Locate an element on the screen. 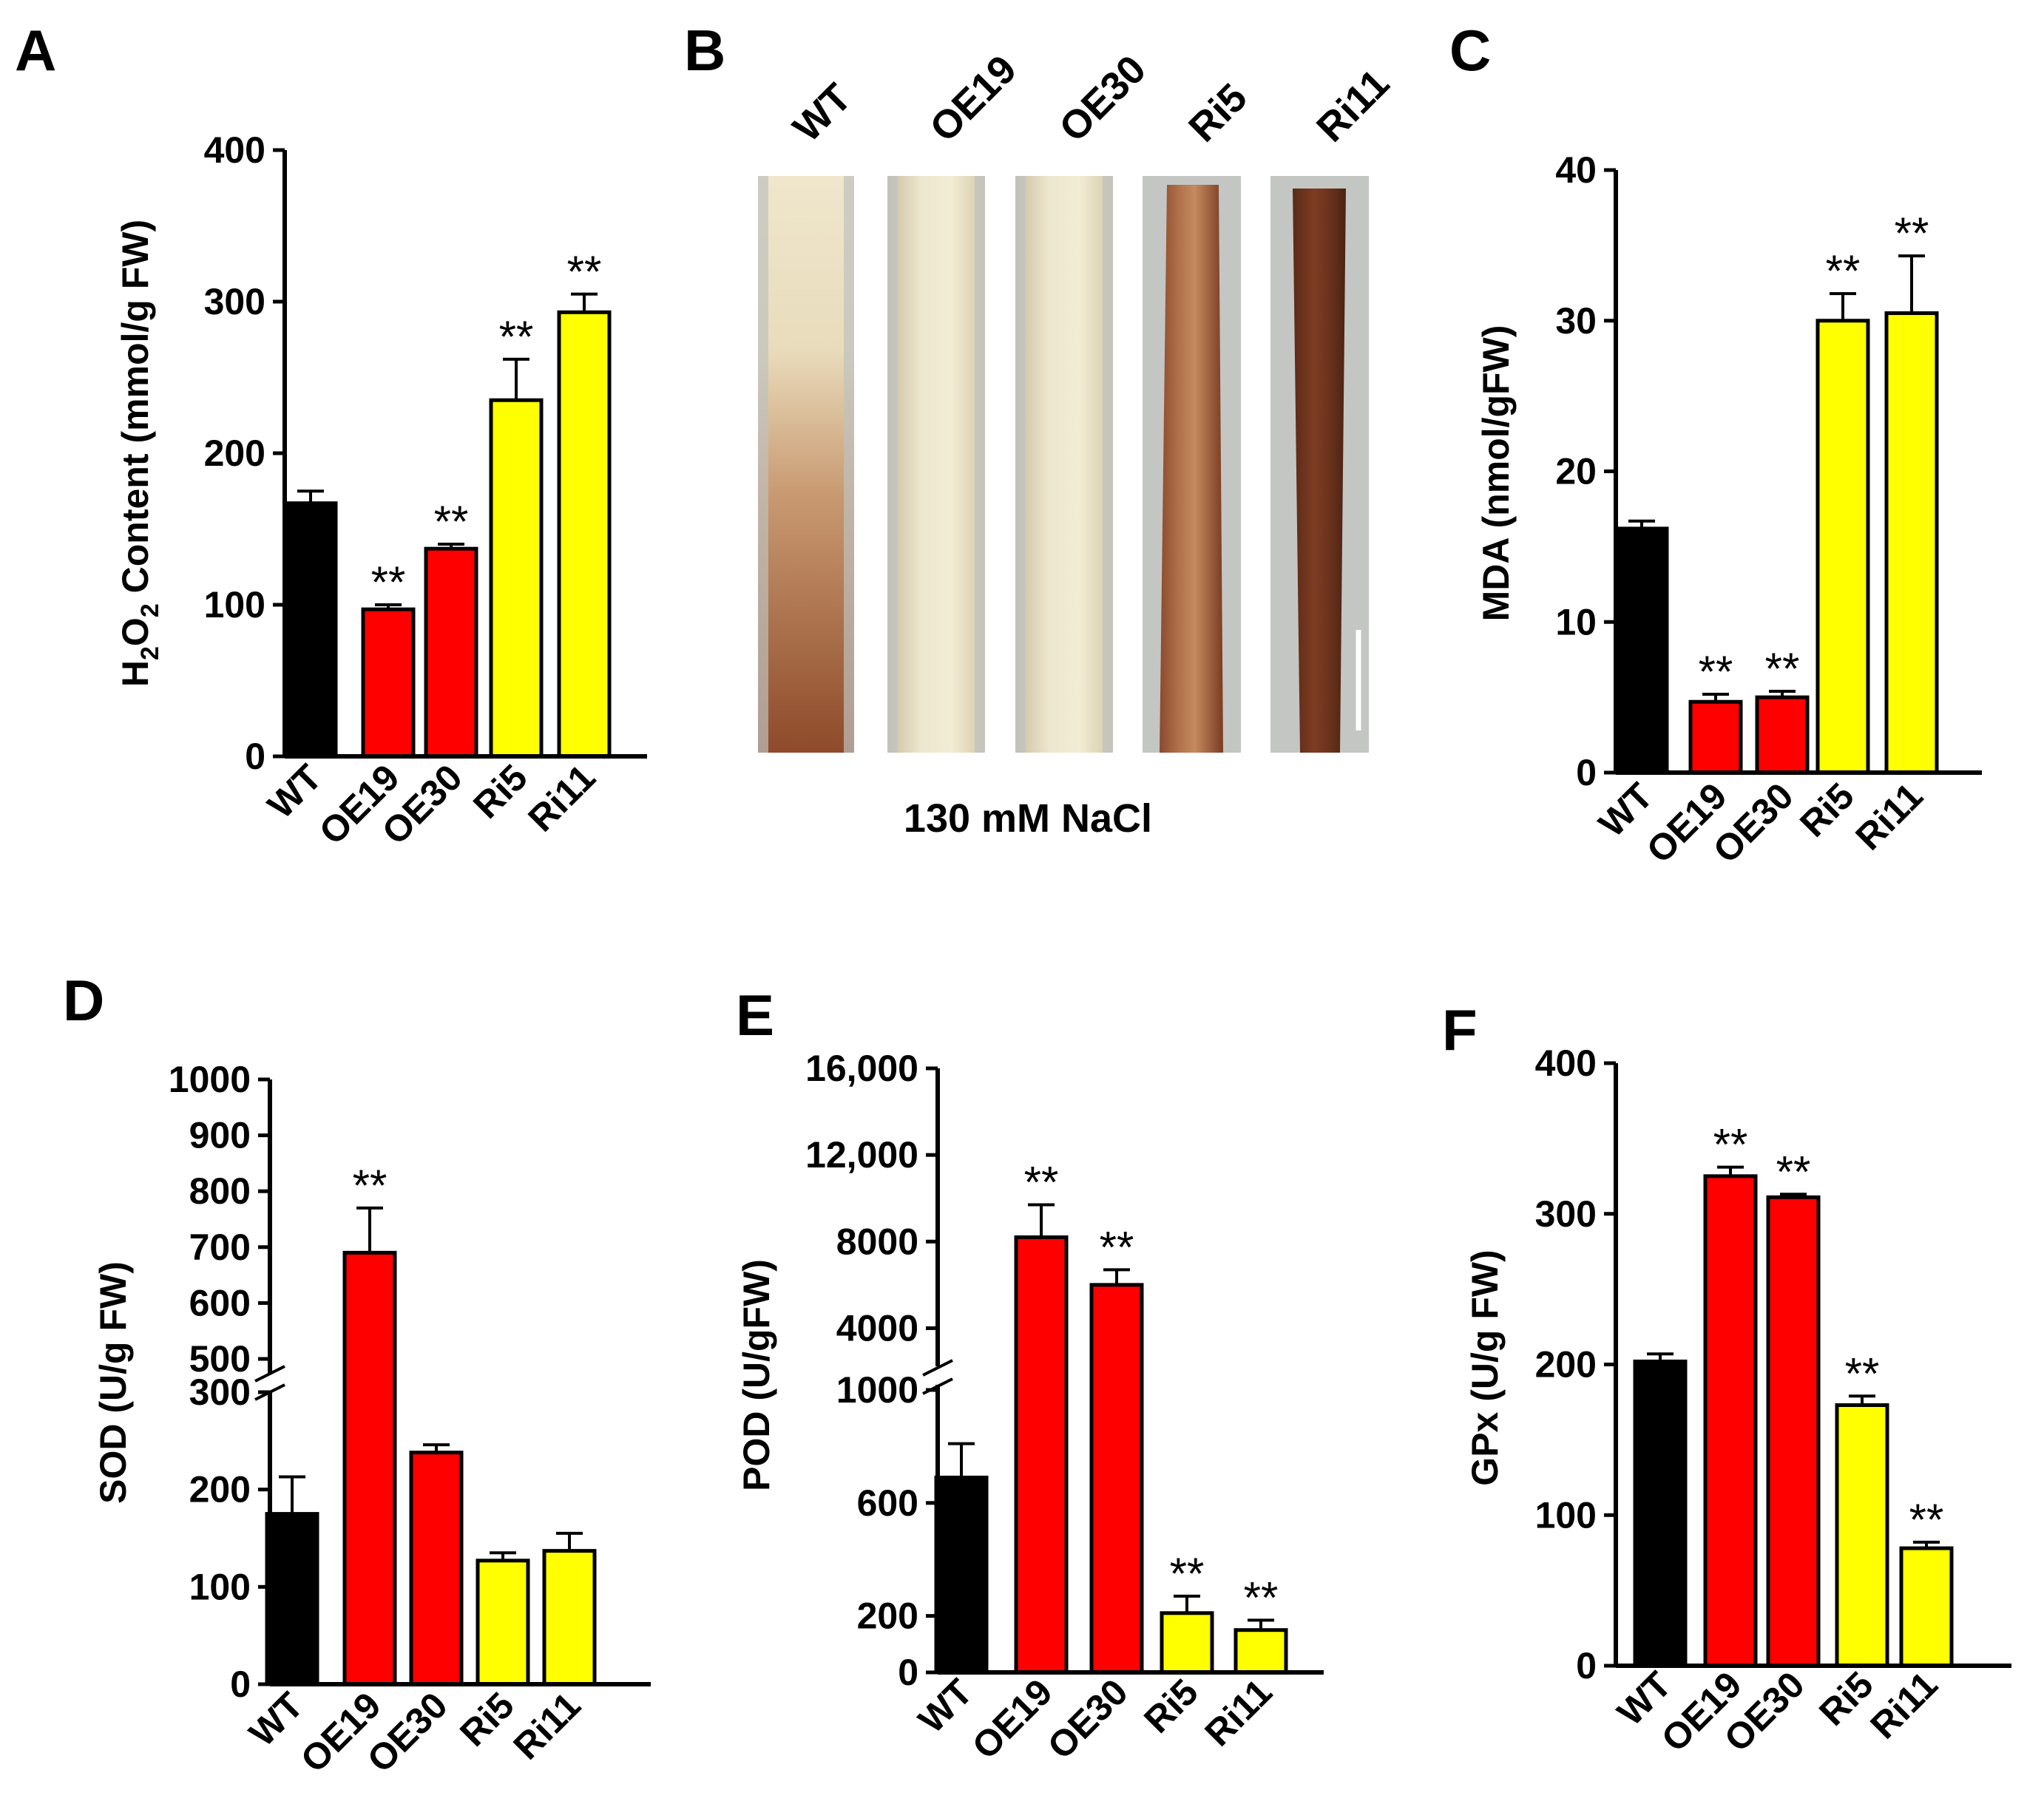 This screenshot has width=2044, height=1804. panel-b-photo: WT OE19 OE30 Ri5 Ri11 130 mM NaCl is located at coordinates (1078, 444).